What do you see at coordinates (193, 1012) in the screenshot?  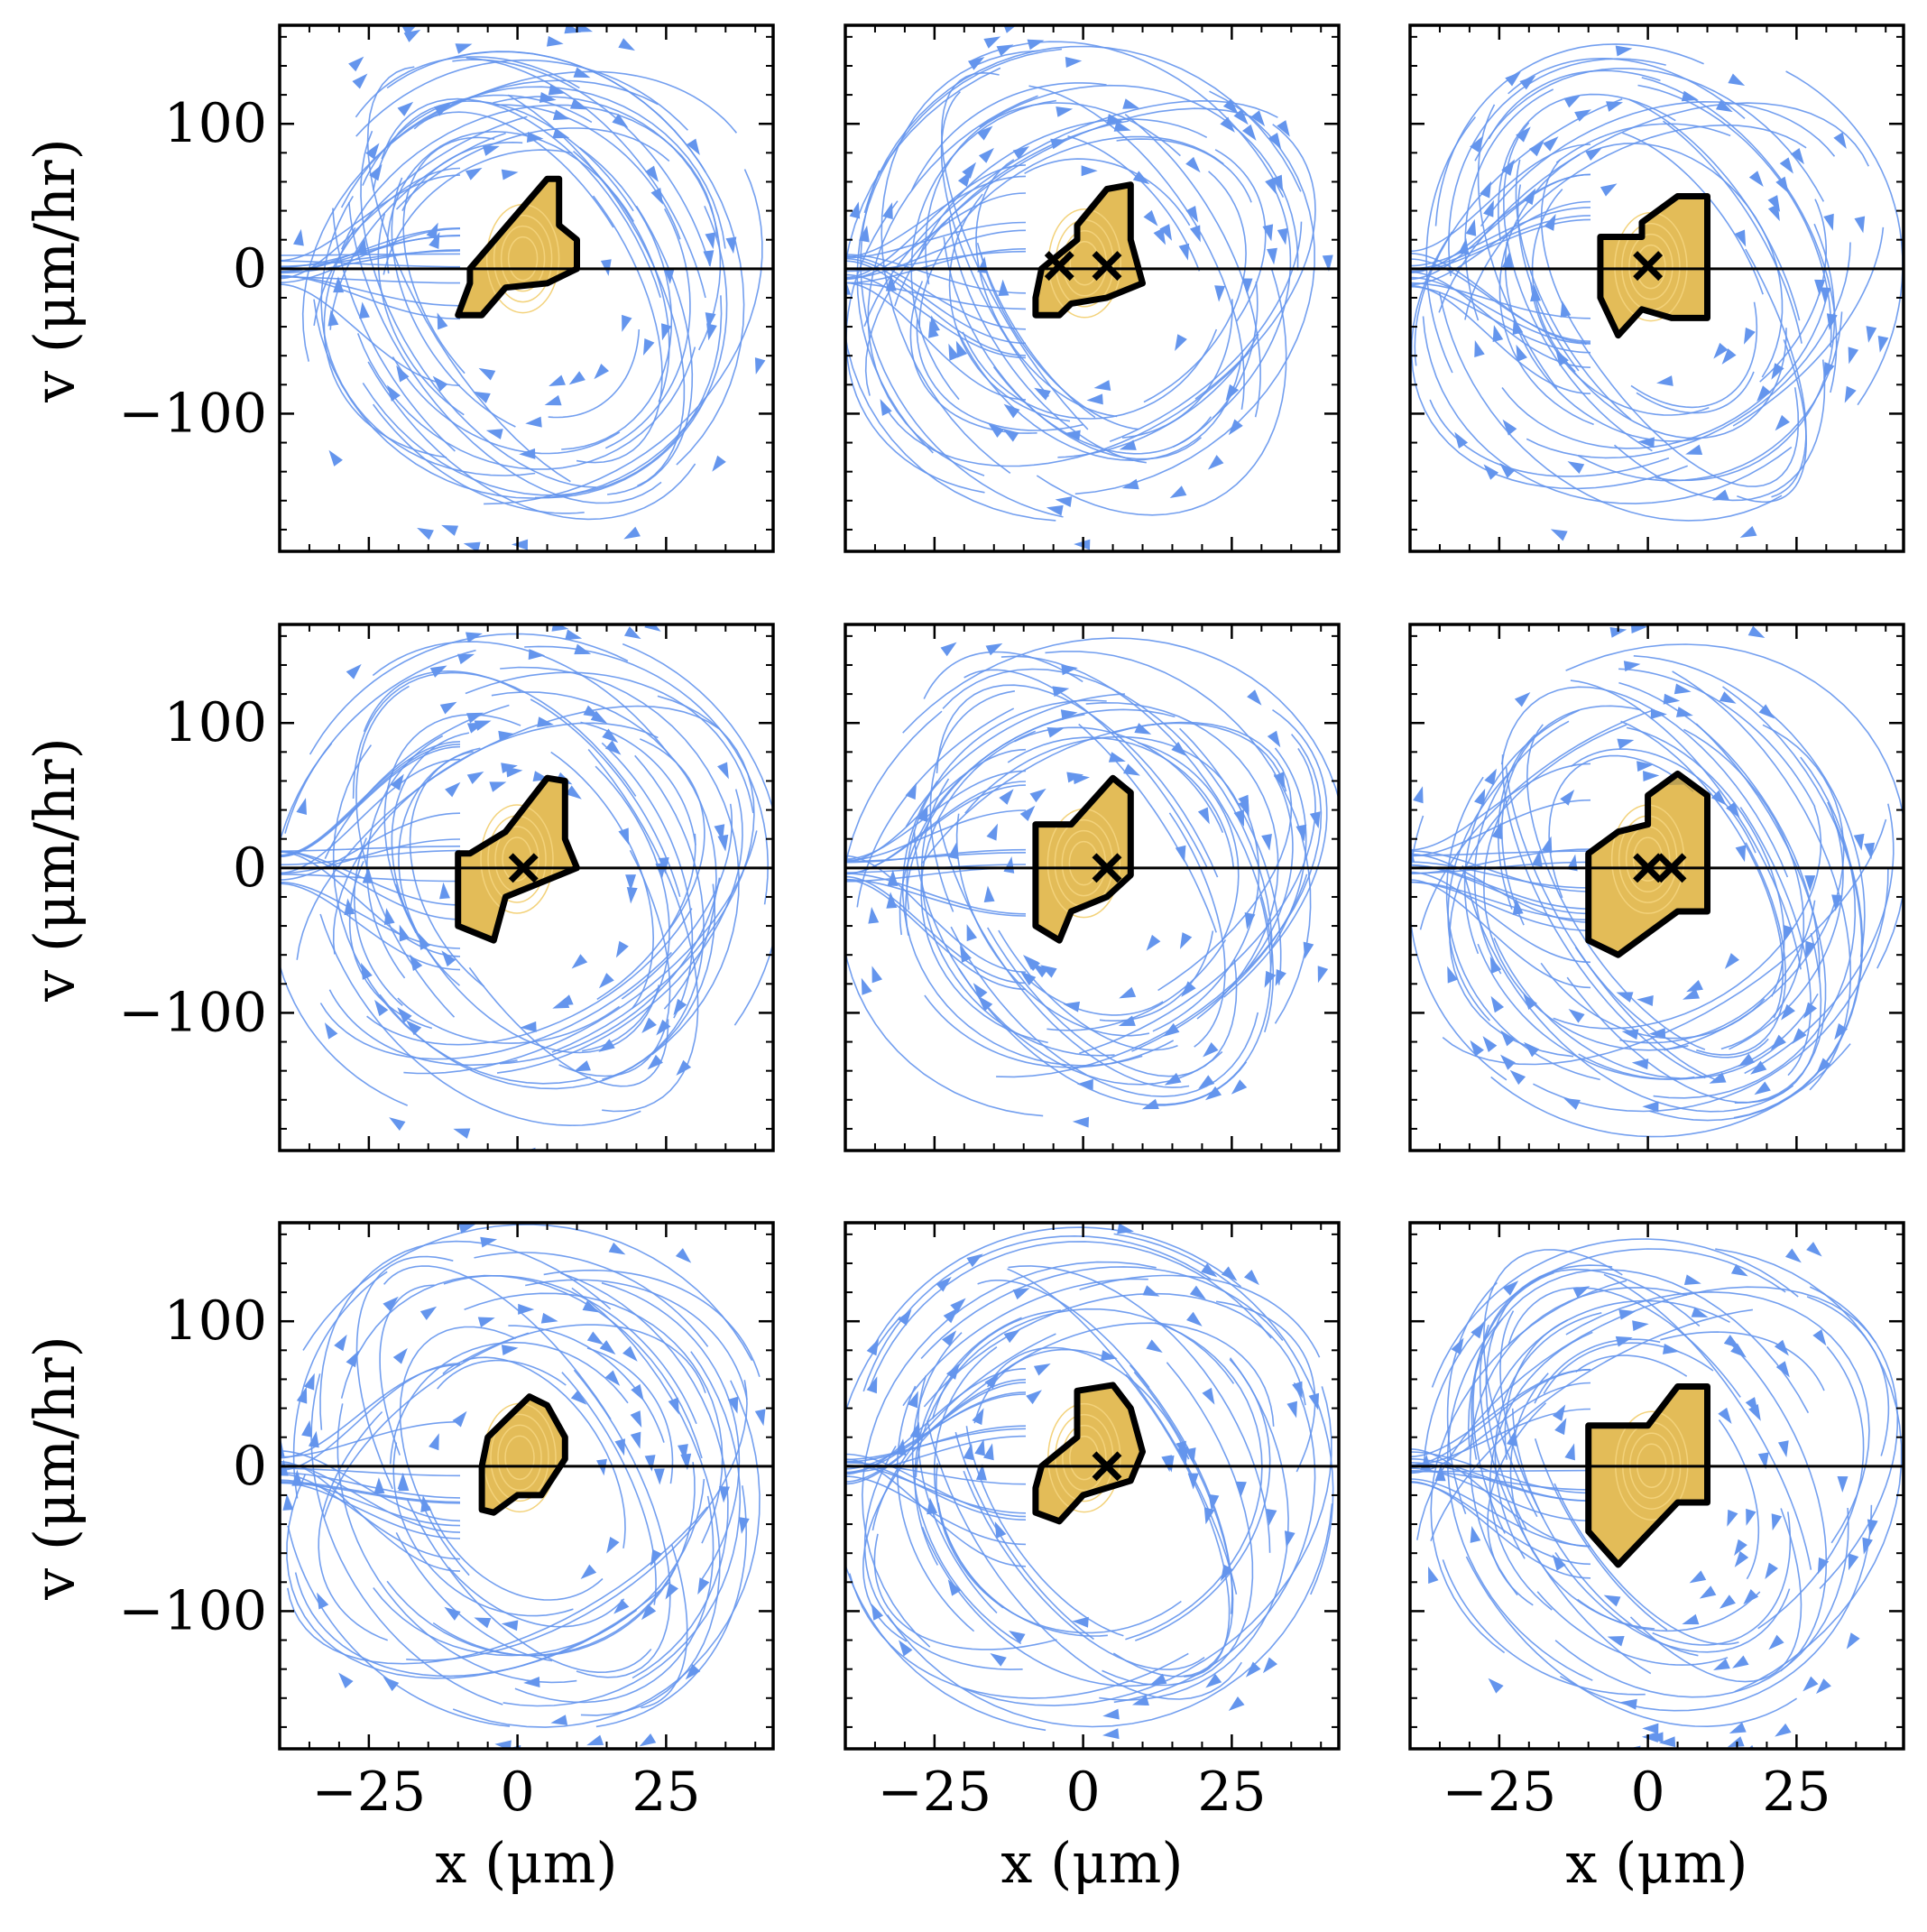 I see `y-tick-label: −100` at bounding box center [193, 1012].